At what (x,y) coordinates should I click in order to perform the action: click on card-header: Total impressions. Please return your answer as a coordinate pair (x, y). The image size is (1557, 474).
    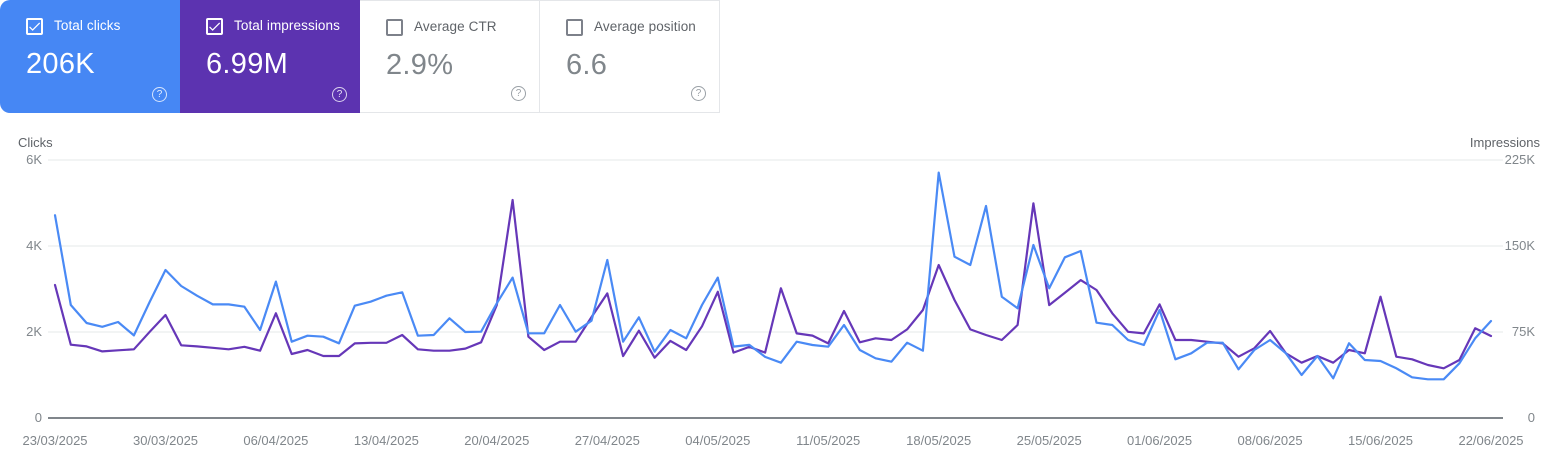
    Looking at the image, I should click on (283, 26).